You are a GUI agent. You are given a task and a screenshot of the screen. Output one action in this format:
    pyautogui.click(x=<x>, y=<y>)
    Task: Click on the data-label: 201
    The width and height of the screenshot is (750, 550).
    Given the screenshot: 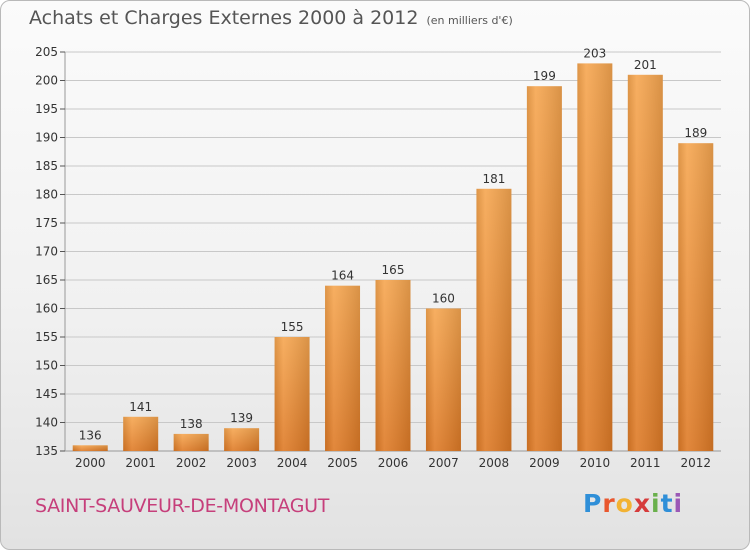 What is the action you would take?
    pyautogui.click(x=645, y=65)
    